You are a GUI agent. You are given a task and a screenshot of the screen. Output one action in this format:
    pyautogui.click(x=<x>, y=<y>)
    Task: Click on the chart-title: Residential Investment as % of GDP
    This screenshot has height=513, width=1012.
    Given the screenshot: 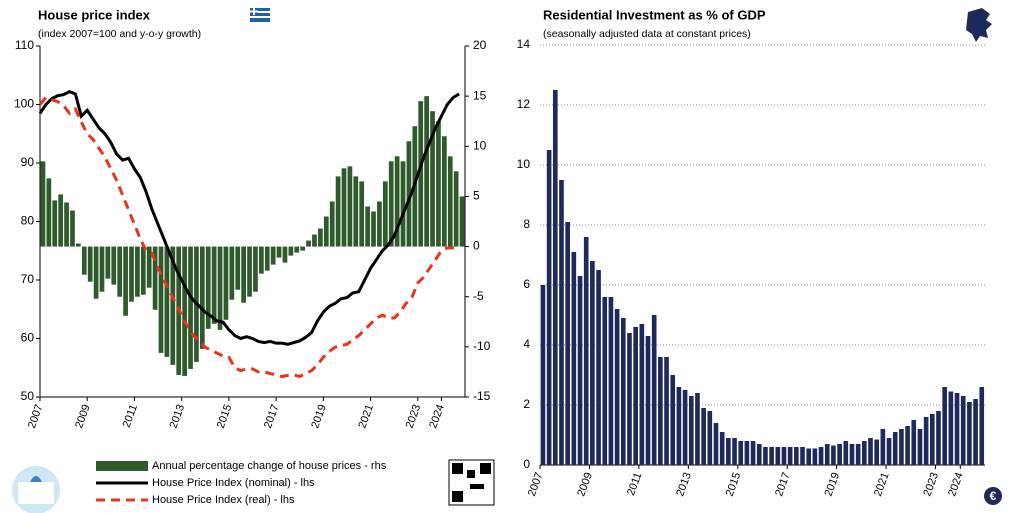 What is the action you would take?
    pyautogui.click(x=654, y=14)
    